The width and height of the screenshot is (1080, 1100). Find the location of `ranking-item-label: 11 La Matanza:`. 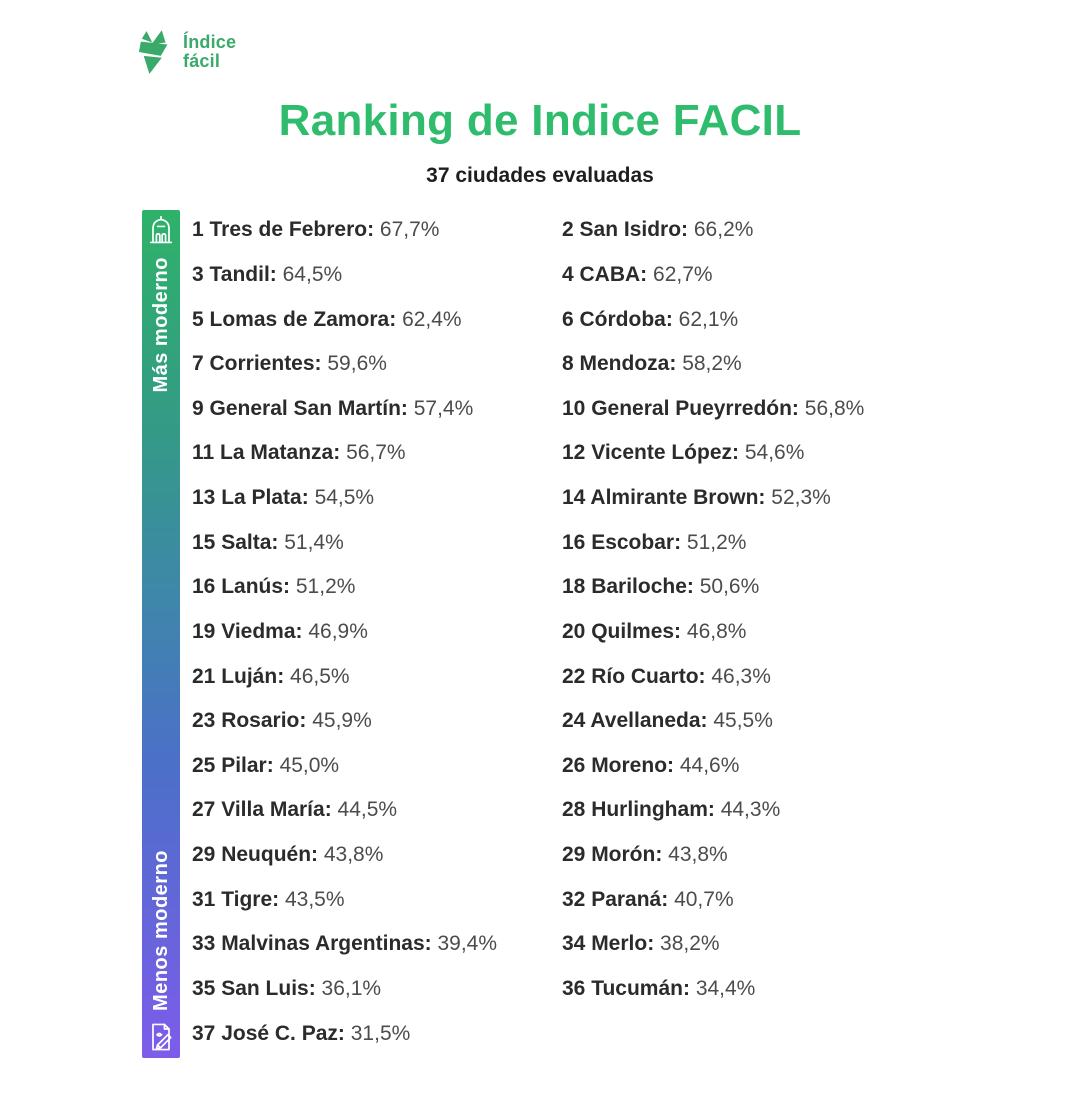

ranking-item-label: 11 La Matanza: is located at coordinates (269, 453).